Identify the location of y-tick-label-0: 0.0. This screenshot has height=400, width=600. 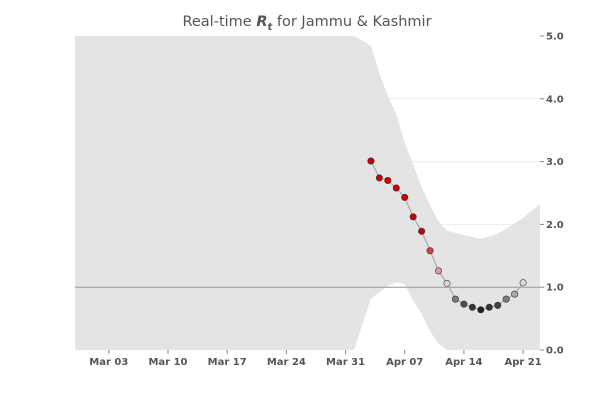
(555, 351).